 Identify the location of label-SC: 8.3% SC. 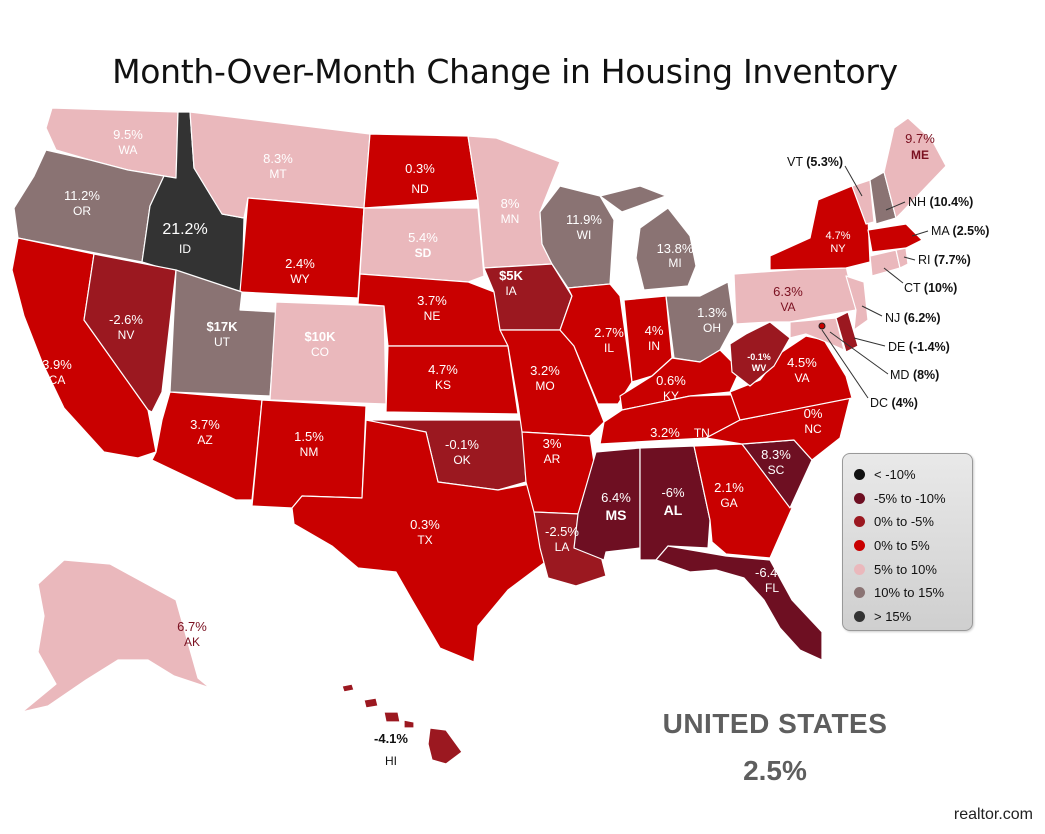
(776, 462).